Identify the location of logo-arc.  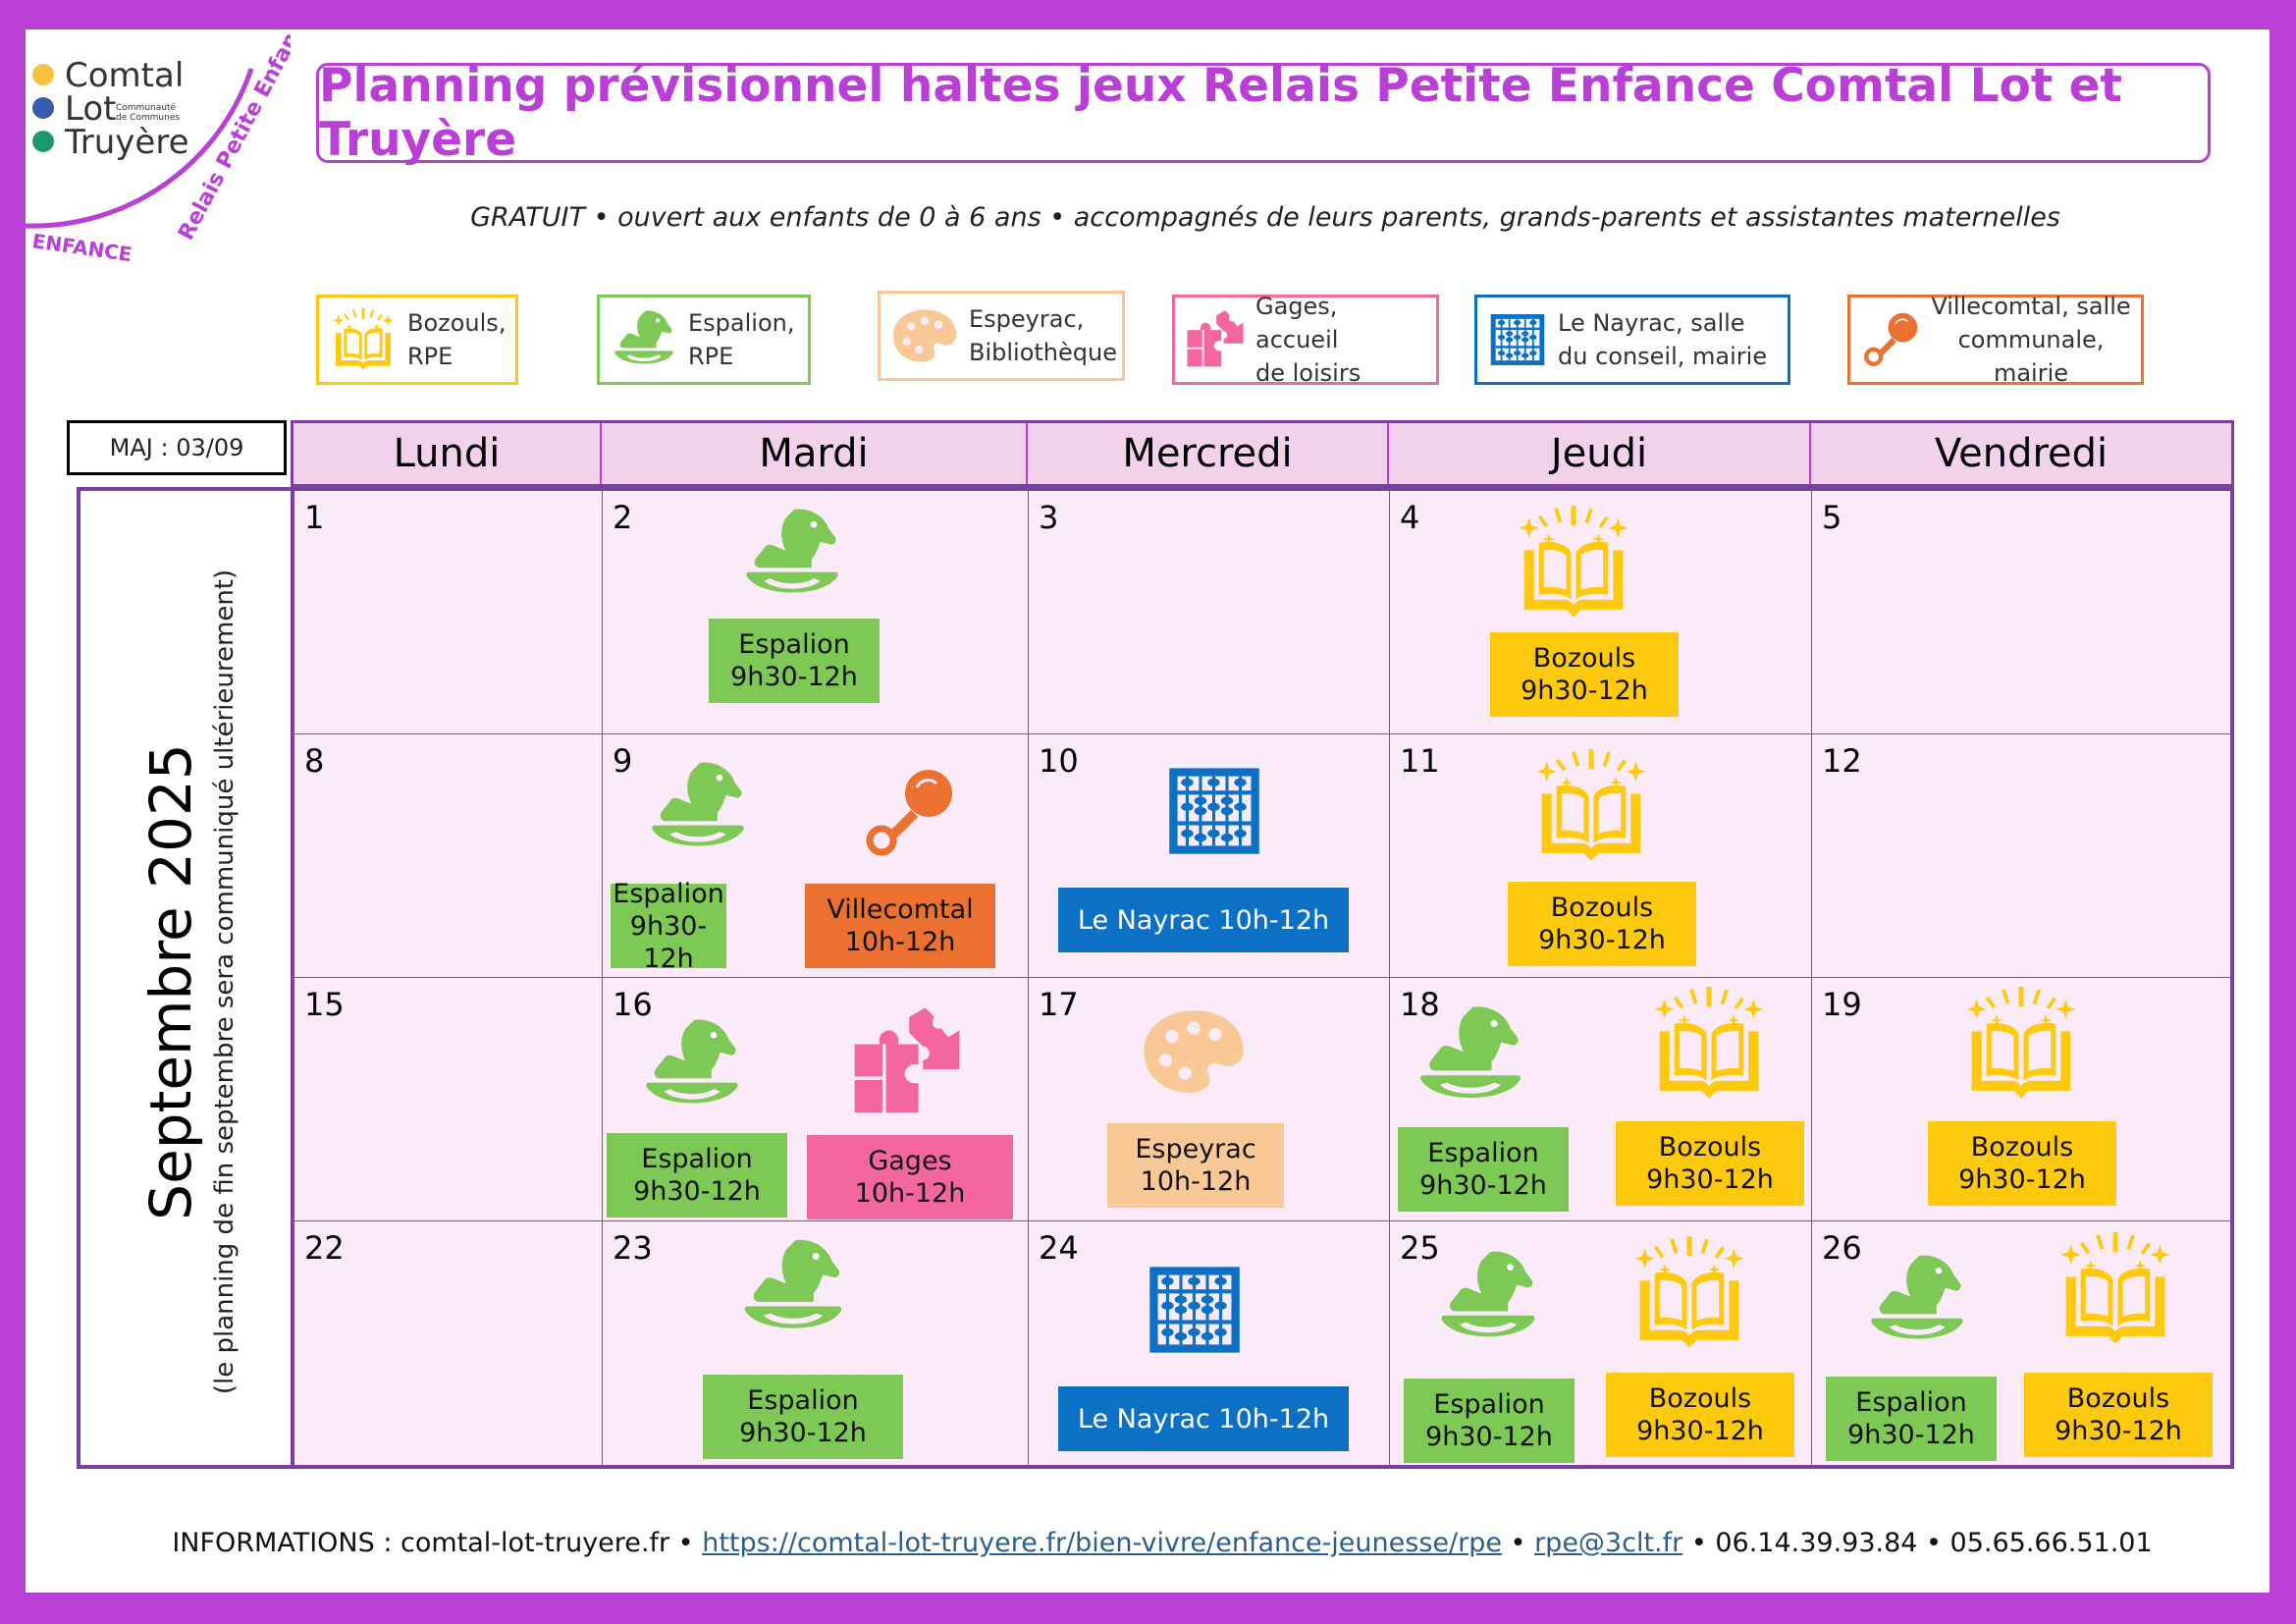
(140, 148).